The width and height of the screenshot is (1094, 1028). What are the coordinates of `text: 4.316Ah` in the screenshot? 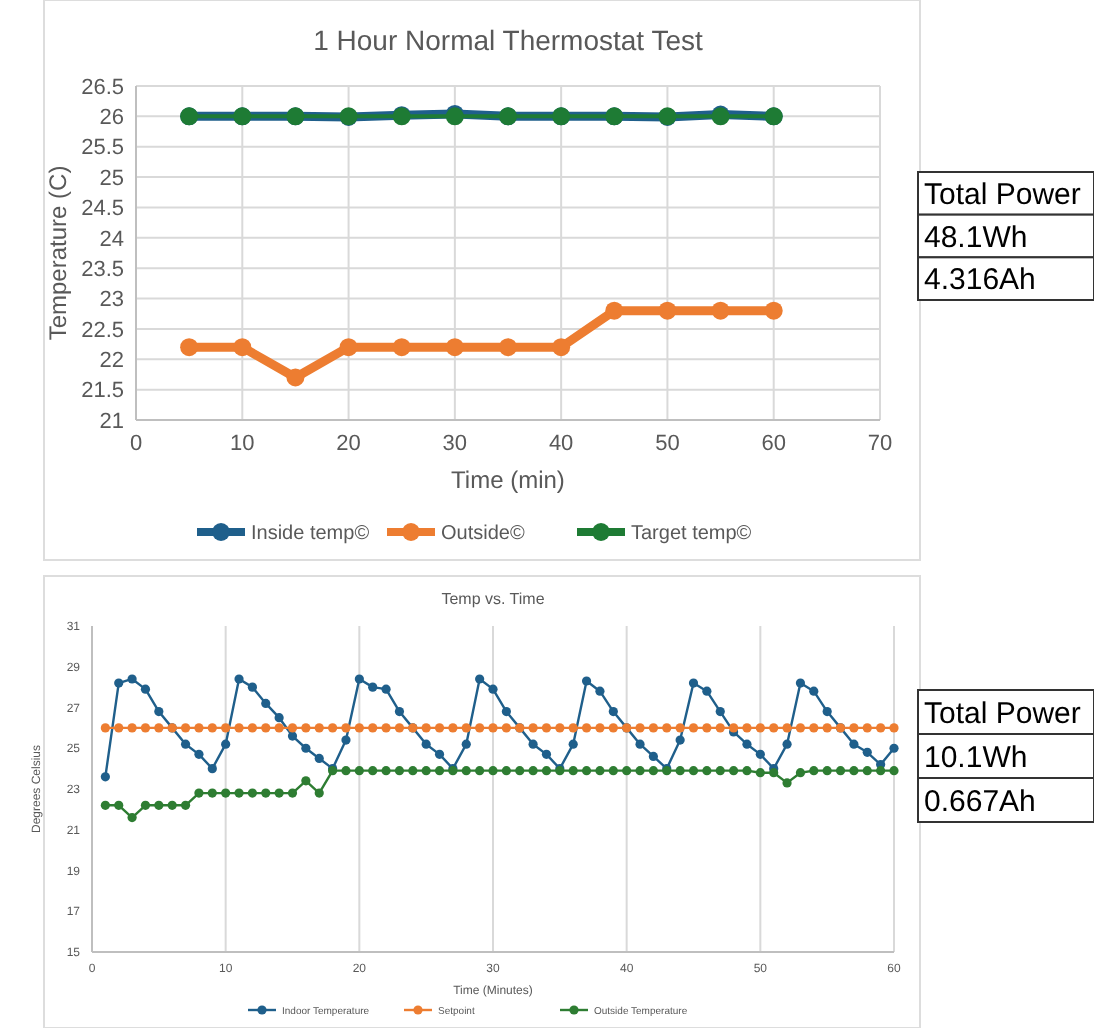 It's located at (980, 280).